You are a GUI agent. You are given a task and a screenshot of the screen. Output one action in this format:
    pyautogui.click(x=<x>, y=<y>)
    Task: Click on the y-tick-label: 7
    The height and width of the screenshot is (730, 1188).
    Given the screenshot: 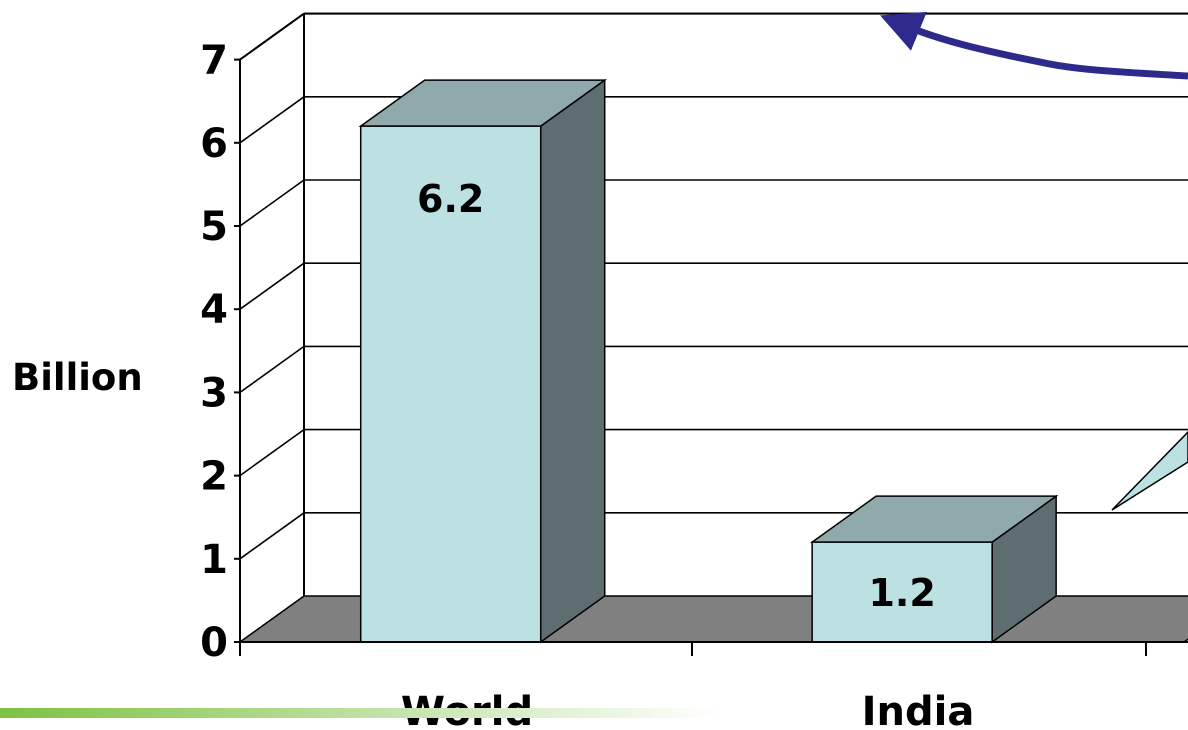 What is the action you would take?
    pyautogui.click(x=214, y=61)
    